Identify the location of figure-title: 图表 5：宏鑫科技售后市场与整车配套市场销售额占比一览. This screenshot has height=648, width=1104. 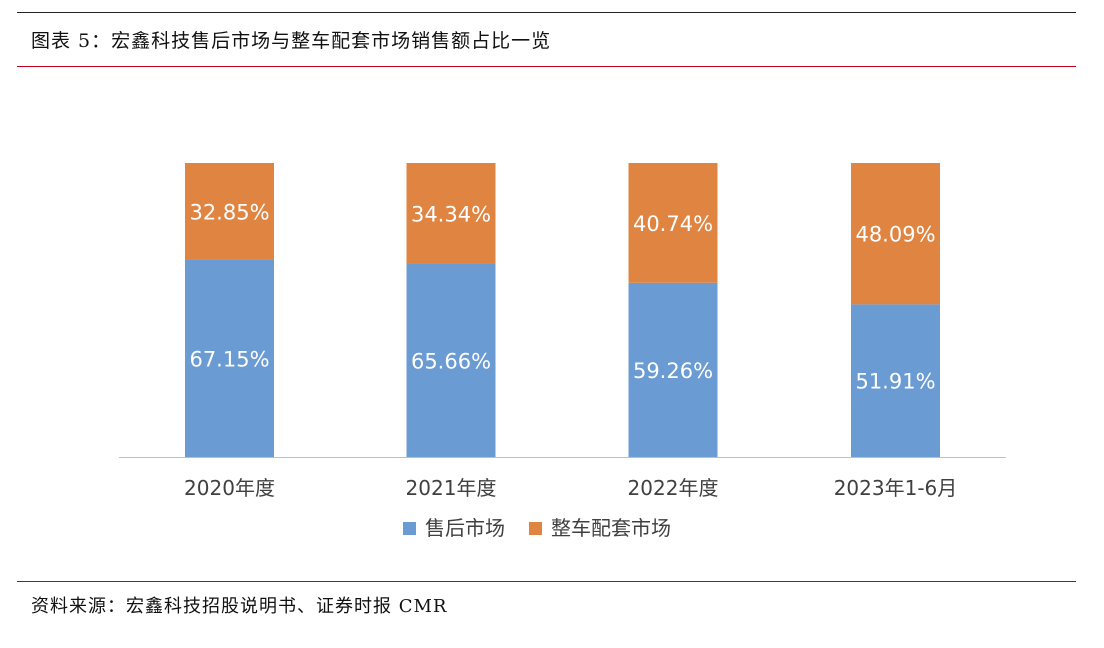
(291, 41).